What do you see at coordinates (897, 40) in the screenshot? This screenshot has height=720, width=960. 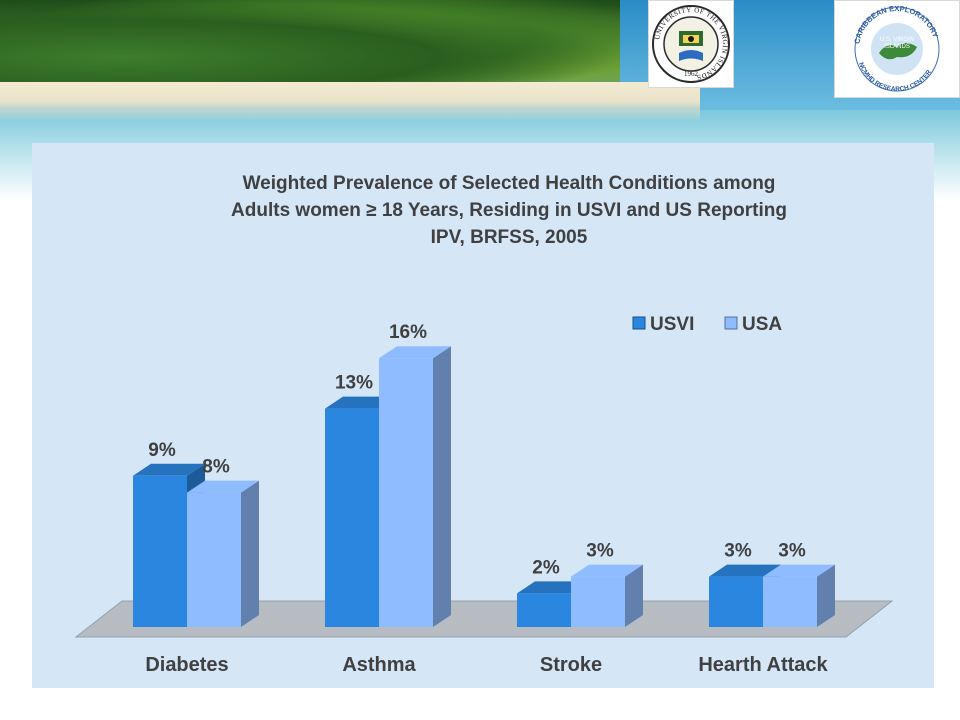 I see `research-center-center-text-1: U.S. VIRGIN` at bounding box center [897, 40].